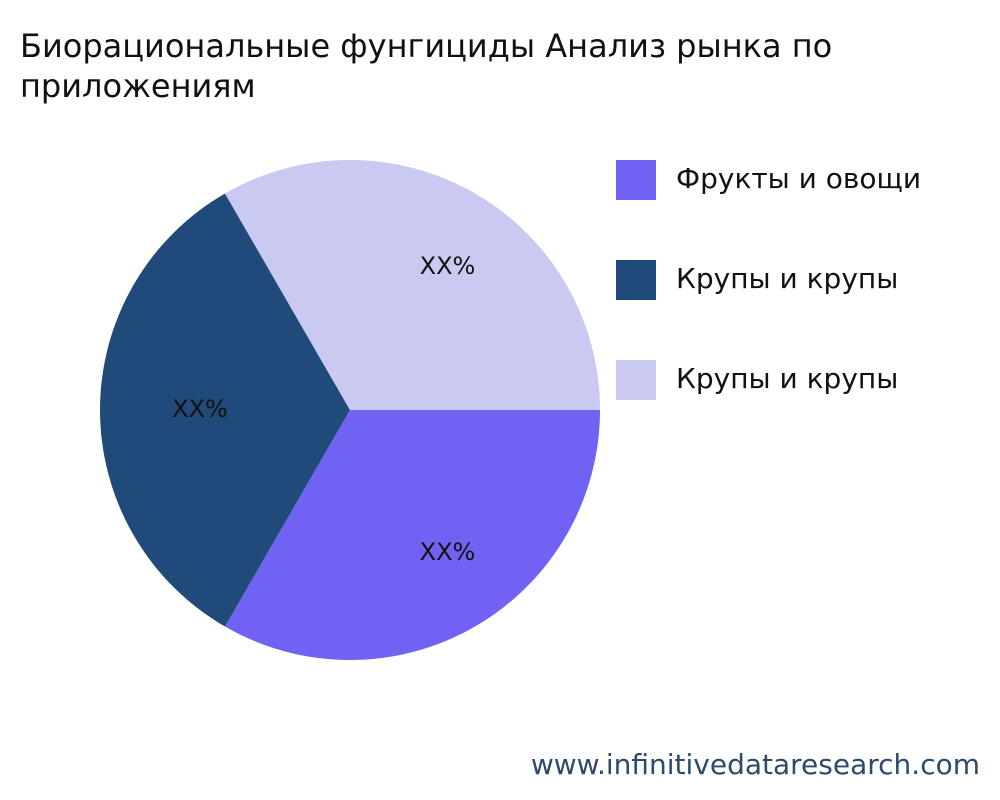 The width and height of the screenshot is (1000, 800). I want to click on source-link: www.infinitivedataresearch.com, so click(755, 764).